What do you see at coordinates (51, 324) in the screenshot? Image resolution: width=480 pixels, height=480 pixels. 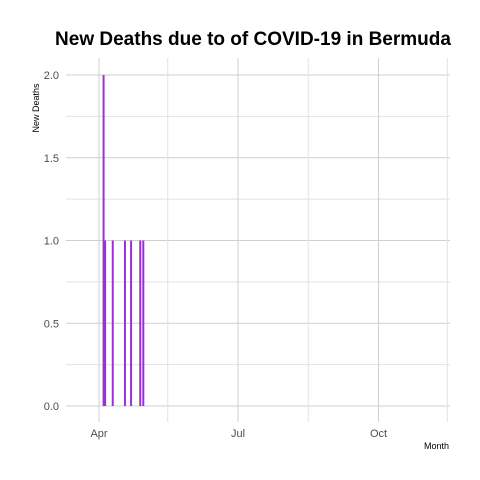 I see `y-tick-label: 0.5` at bounding box center [51, 324].